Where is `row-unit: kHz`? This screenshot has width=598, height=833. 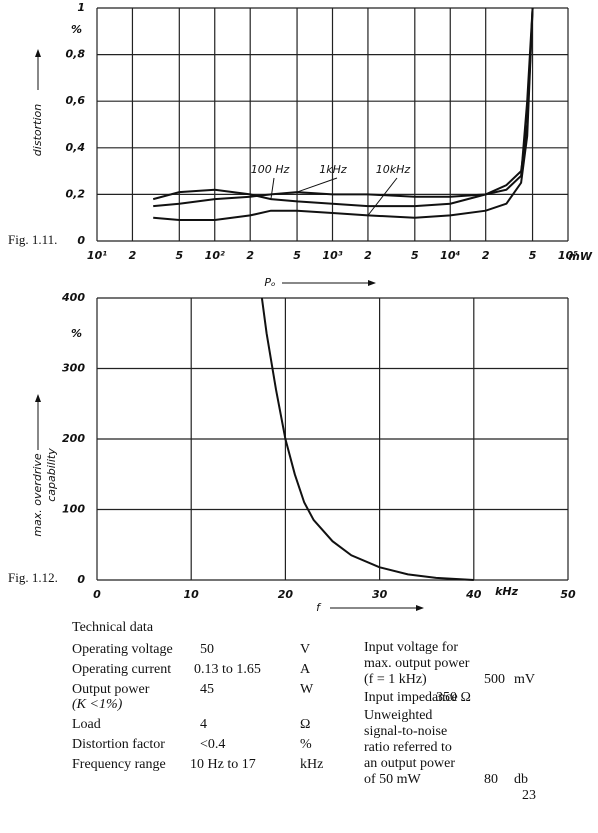 row-unit: kHz is located at coordinates (312, 764).